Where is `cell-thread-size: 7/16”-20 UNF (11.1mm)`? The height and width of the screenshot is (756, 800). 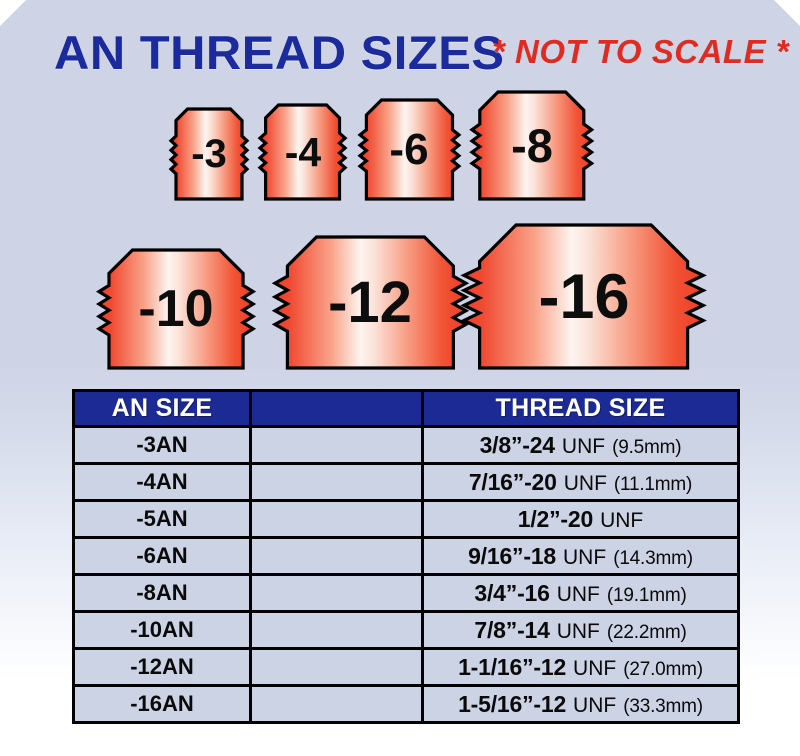
cell-thread-size: 7/16”-20 UNF (11.1mm) is located at coordinates (580, 482).